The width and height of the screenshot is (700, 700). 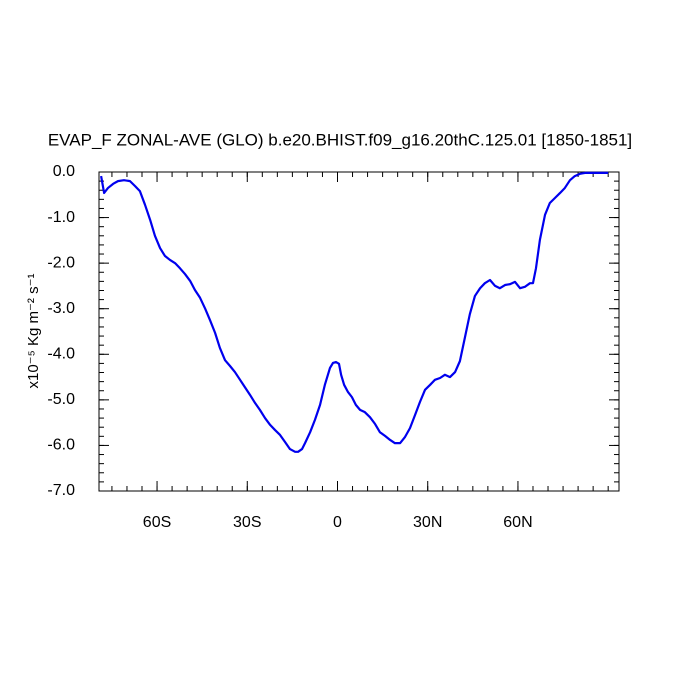 I want to click on x-tick-label: 30N, so click(x=427, y=522).